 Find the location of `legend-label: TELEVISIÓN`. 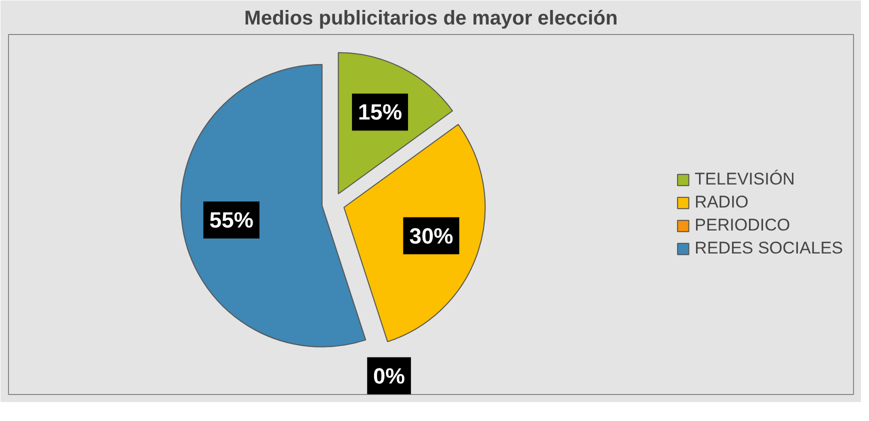

legend-label: TELEVISIÓN is located at coordinates (744, 180).